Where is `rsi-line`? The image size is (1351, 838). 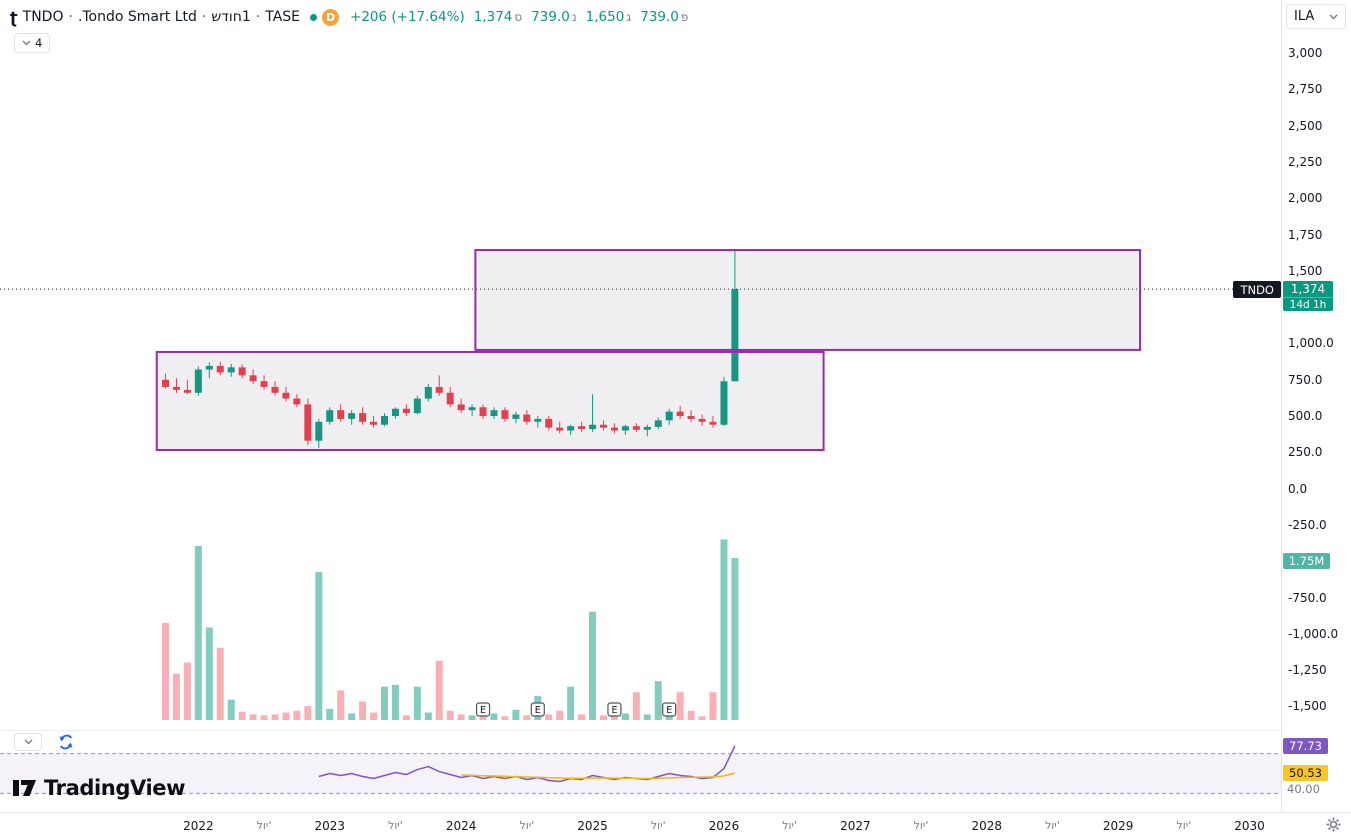
rsi-line is located at coordinates (527, 764).